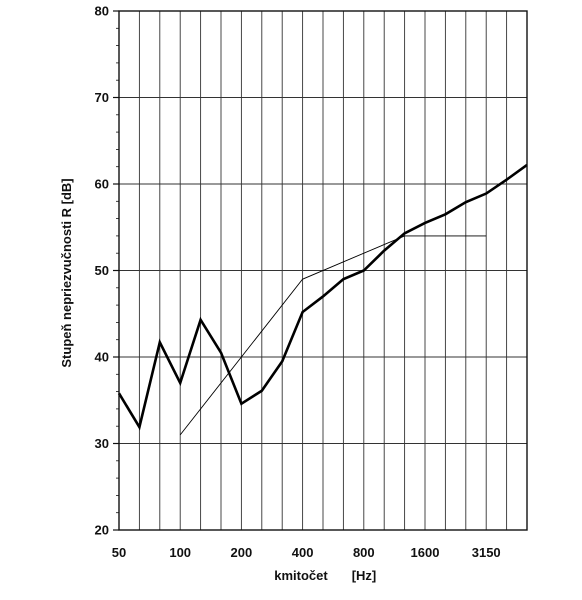  Describe the element at coordinates (364, 552) in the screenshot. I see `x-tick-label: 800` at that location.